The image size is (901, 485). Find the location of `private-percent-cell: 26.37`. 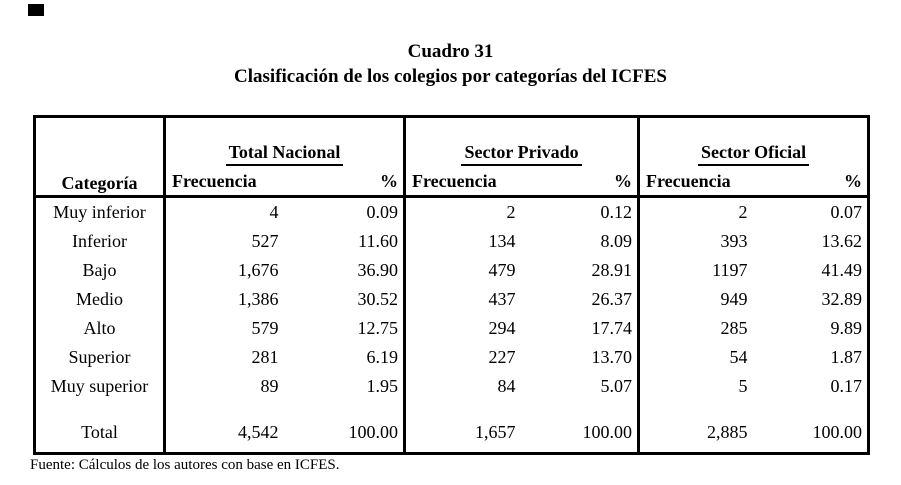

private-percent-cell: 26.37 is located at coordinates (581, 299).